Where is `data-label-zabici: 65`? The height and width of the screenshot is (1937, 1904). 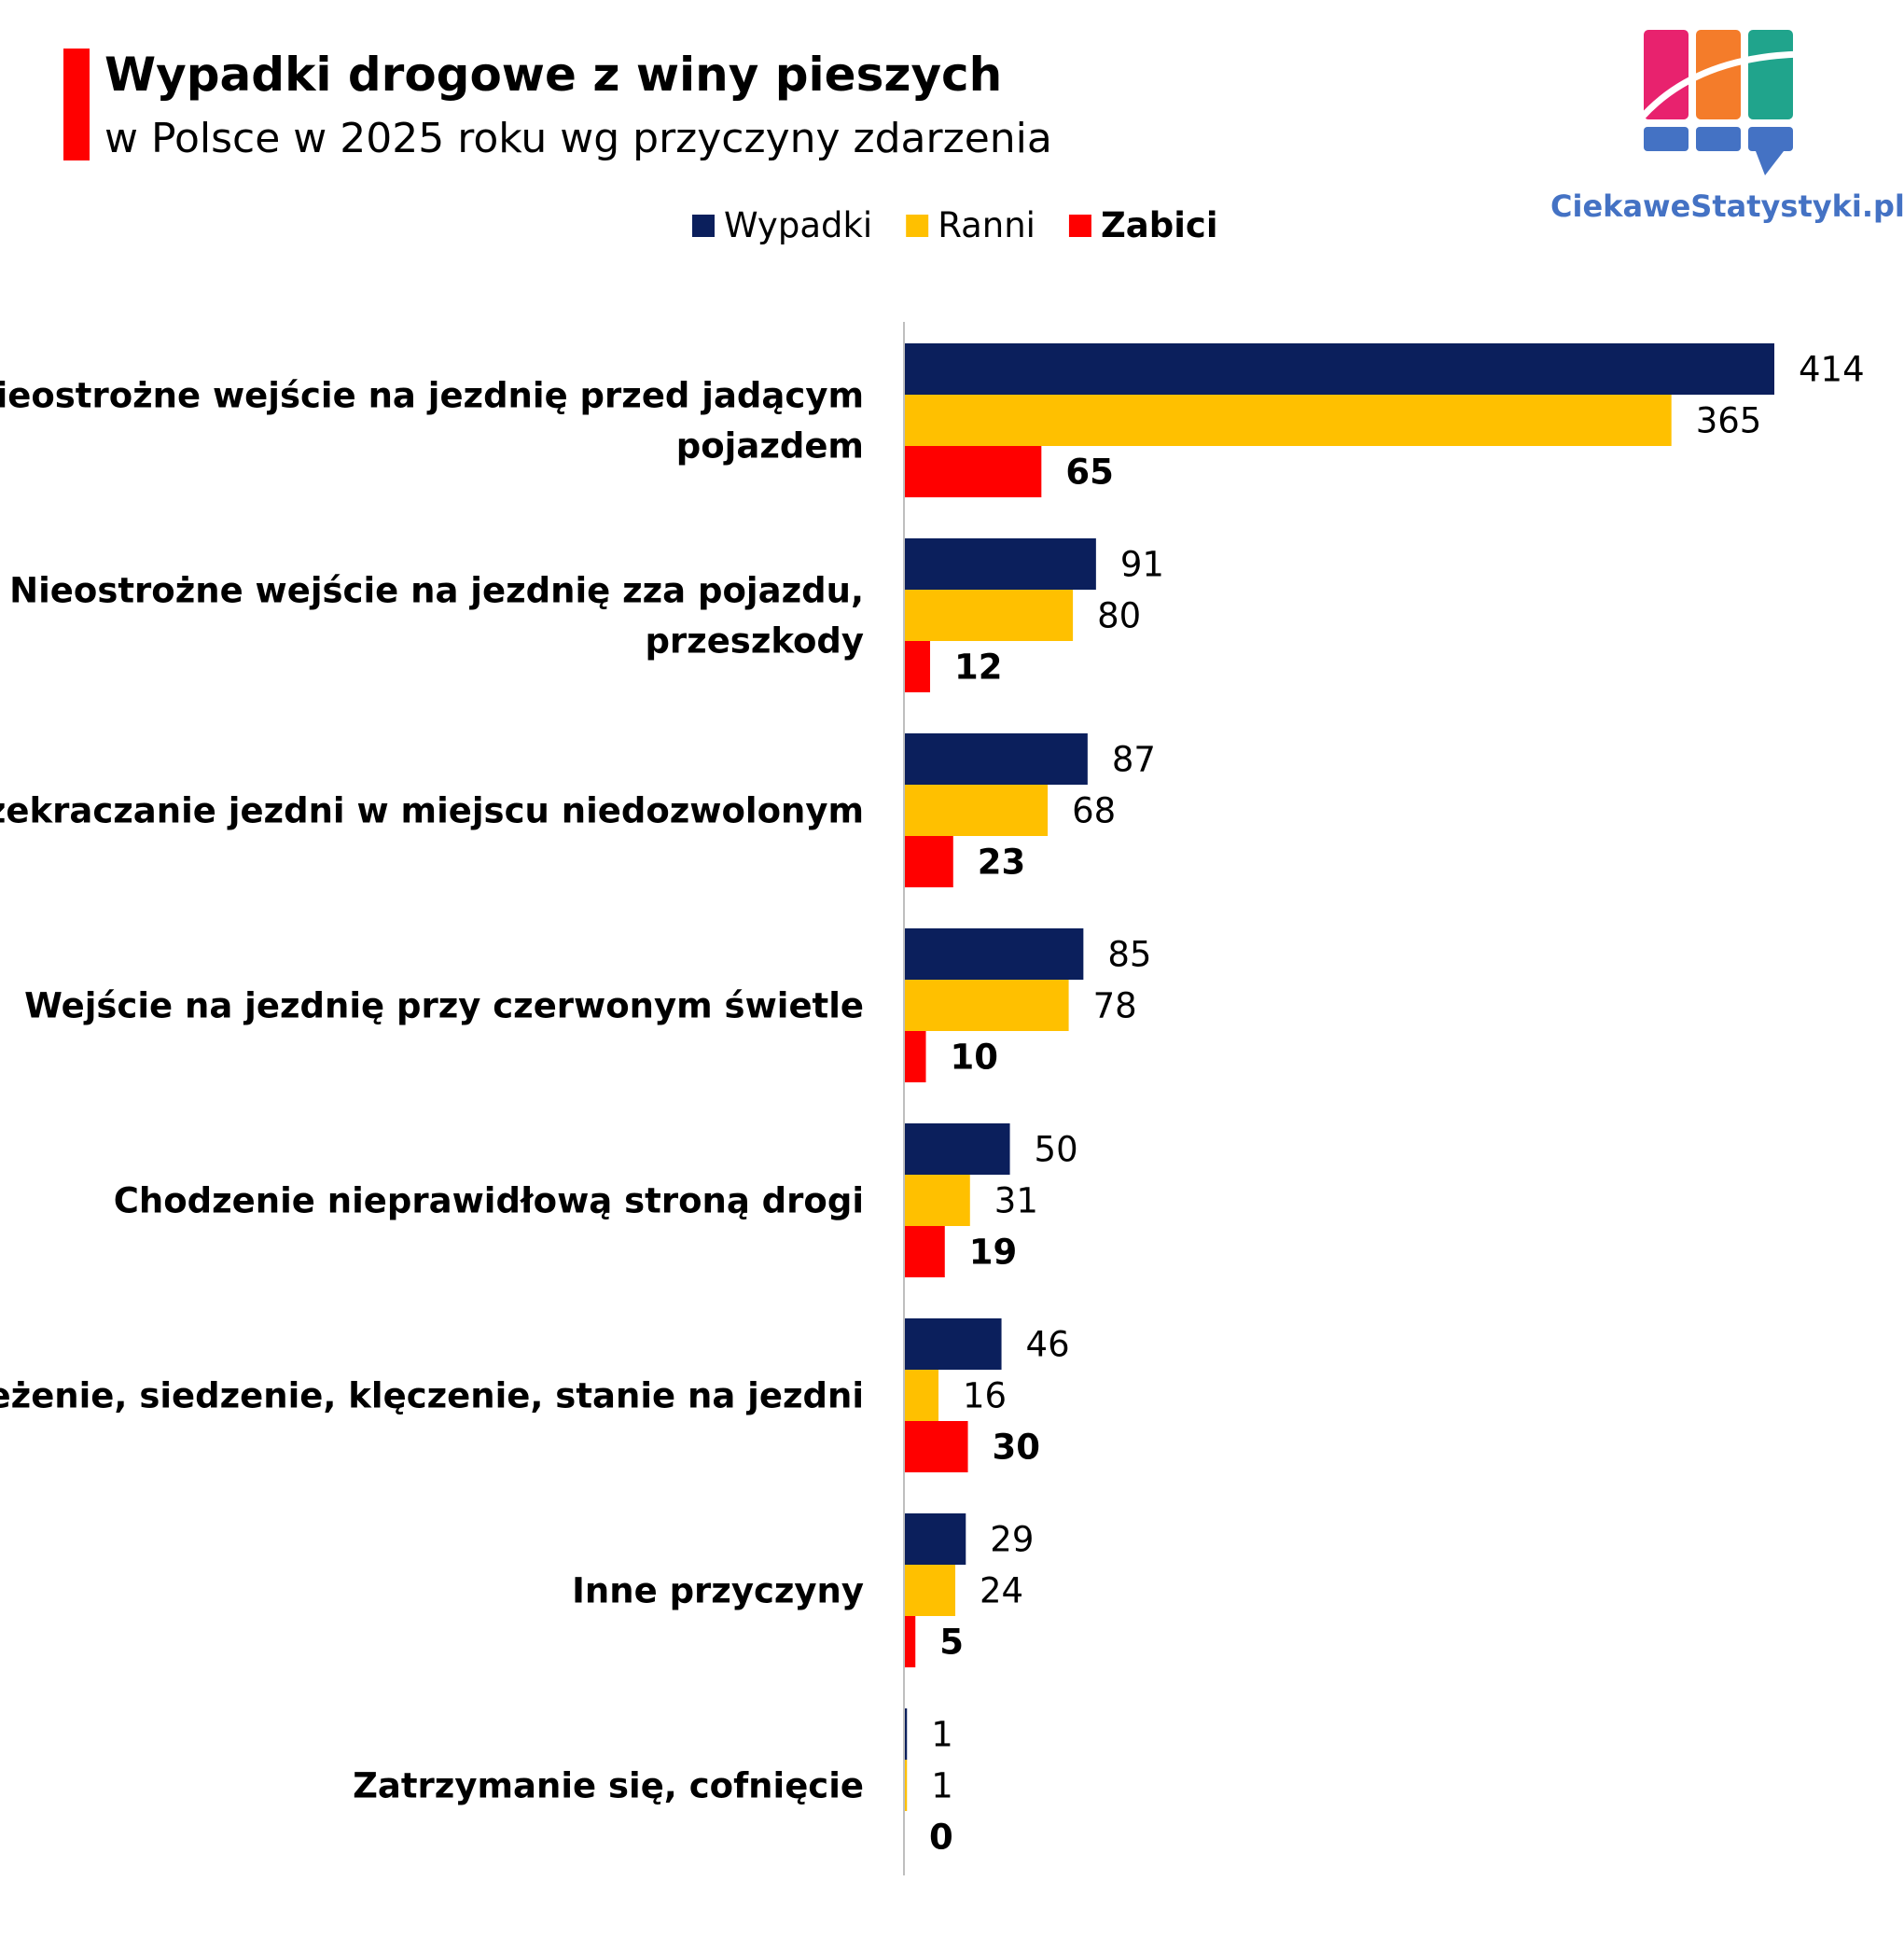 data-label-zabici: 65 is located at coordinates (1089, 473).